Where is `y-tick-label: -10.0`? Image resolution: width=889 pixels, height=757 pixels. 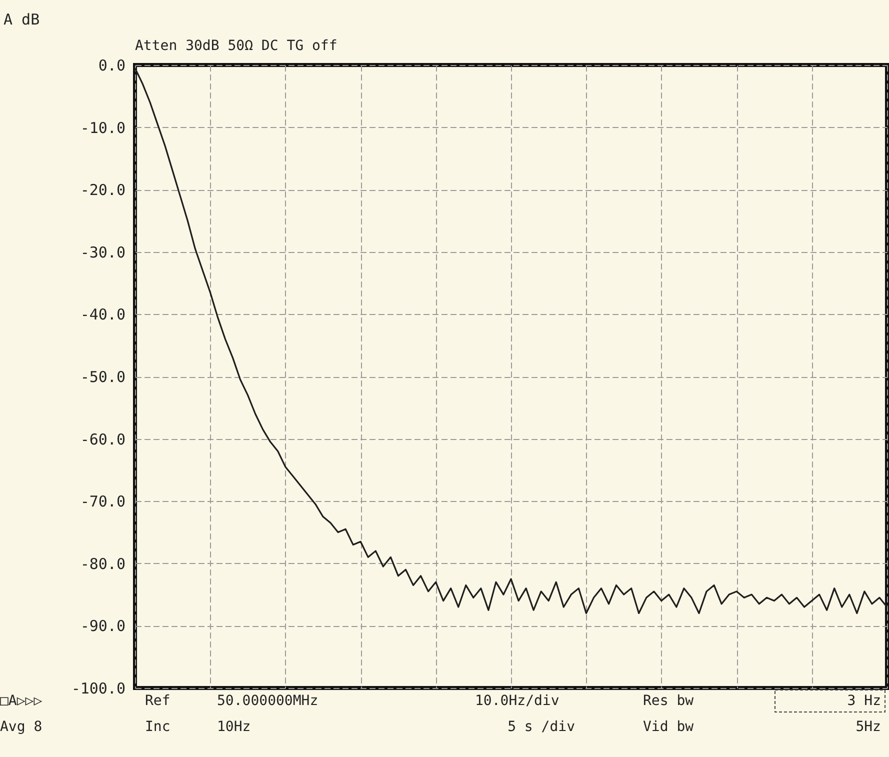
y-tick-label: -10.0 is located at coordinates (103, 127).